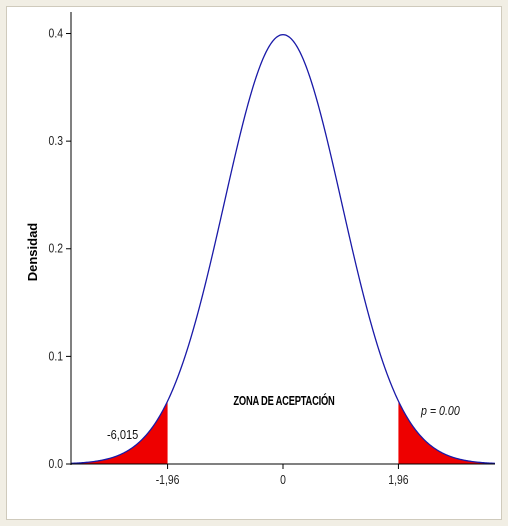 The height and width of the screenshot is (526, 508). I want to click on x-tick-label: -1,96, so click(168, 480).